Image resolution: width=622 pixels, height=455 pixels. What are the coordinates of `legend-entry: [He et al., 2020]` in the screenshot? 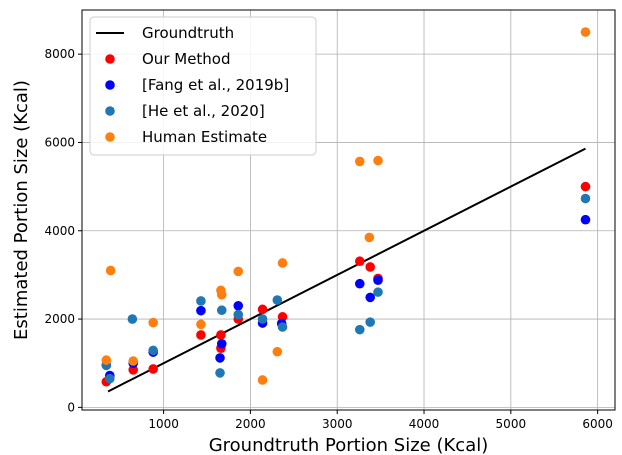 It's located at (185, 111).